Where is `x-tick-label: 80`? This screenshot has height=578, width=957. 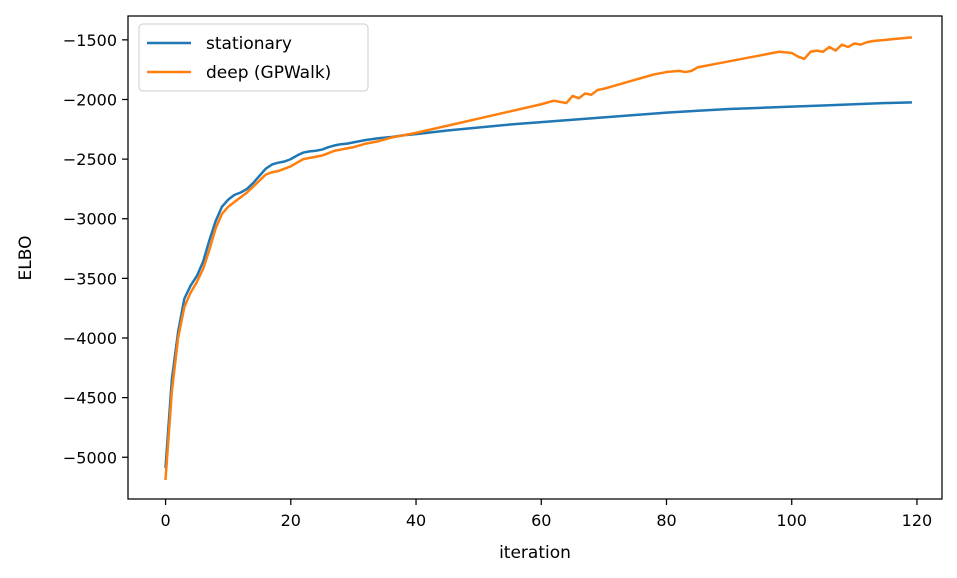
x-tick-label: 80 is located at coordinates (666, 520).